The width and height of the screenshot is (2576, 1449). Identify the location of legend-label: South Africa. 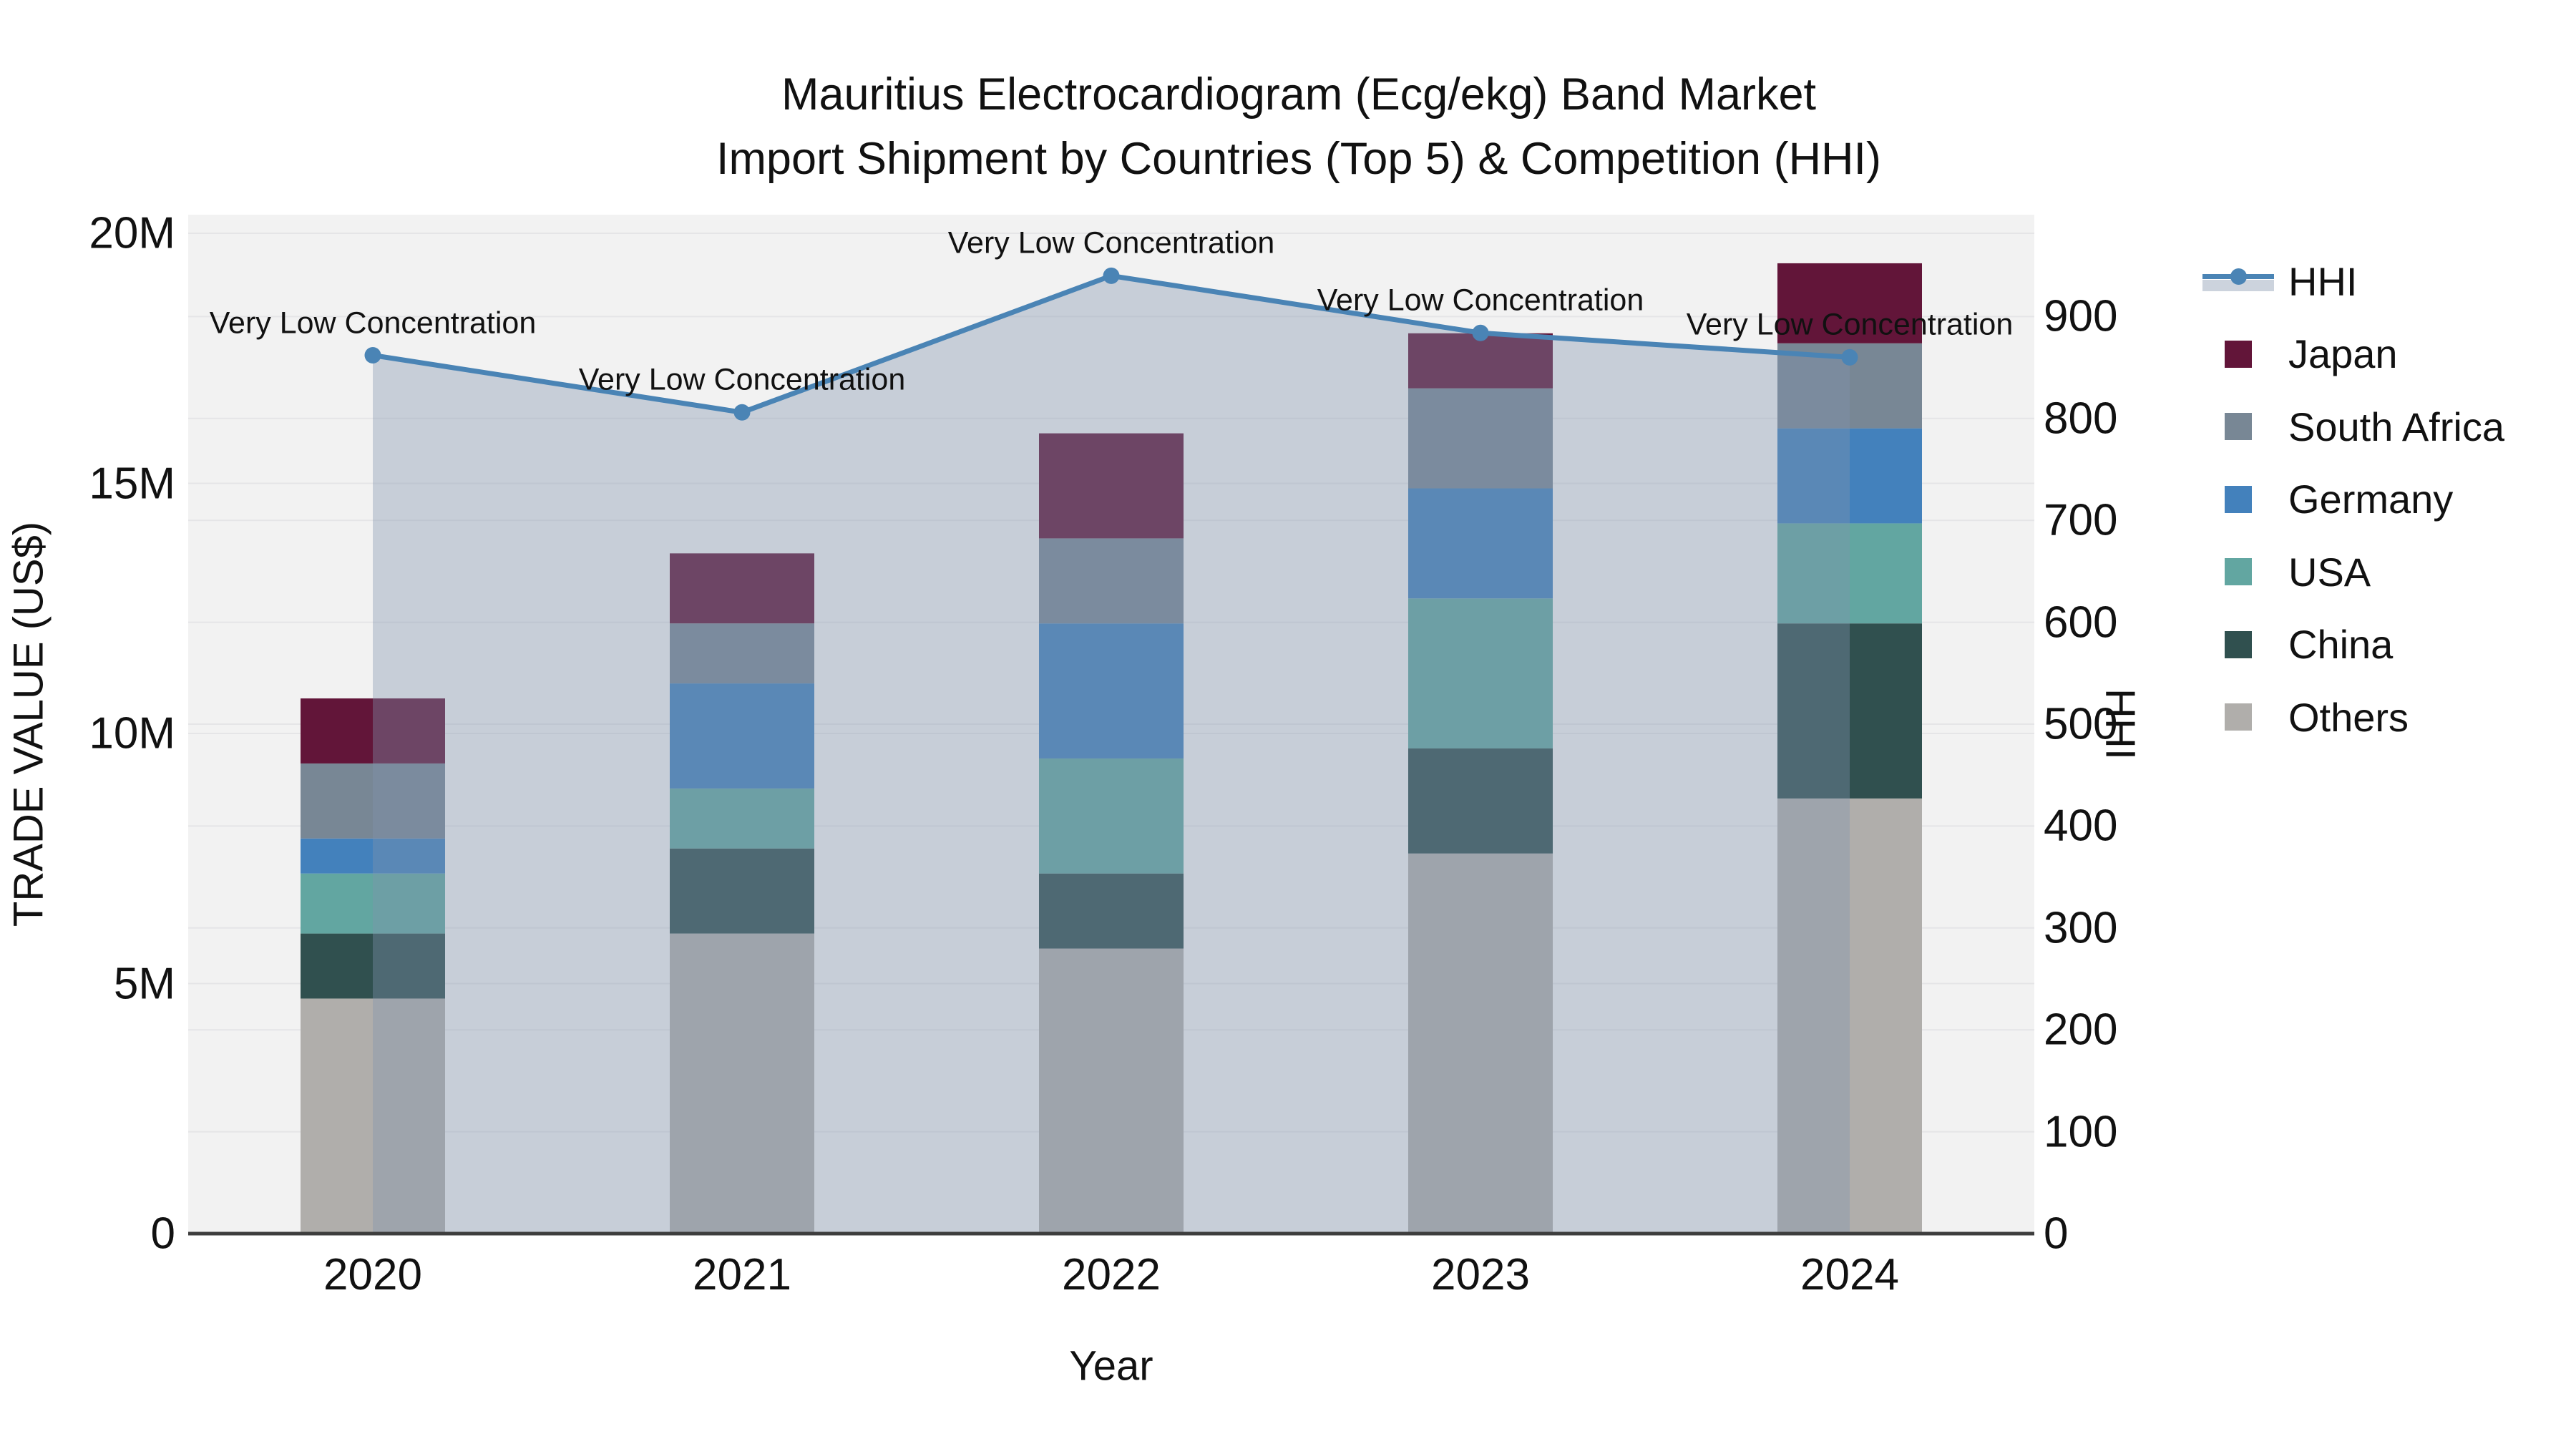
(2396, 426).